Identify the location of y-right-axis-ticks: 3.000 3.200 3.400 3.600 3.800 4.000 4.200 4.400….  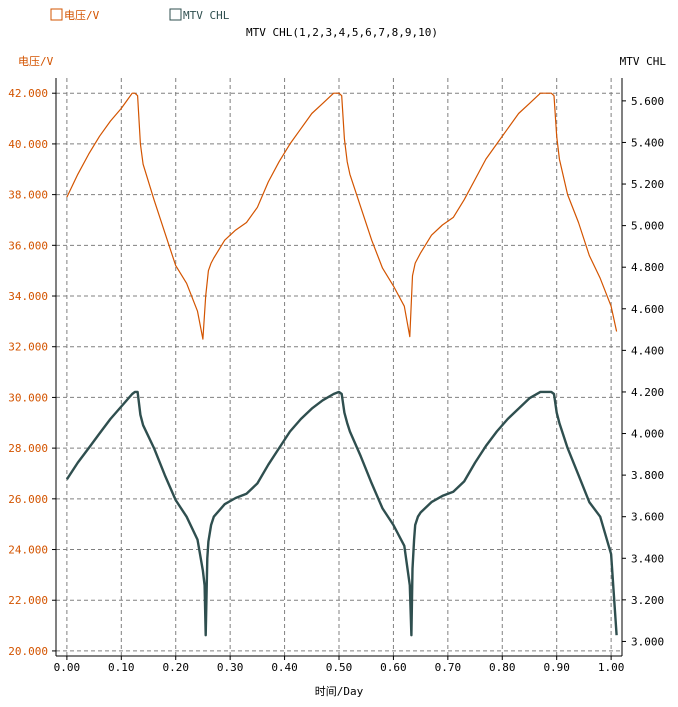
(643, 371).